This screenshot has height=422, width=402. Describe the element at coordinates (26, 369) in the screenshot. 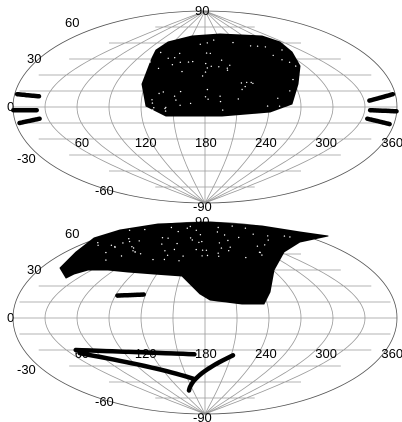

I see `latitude-tick-label: -30` at that location.